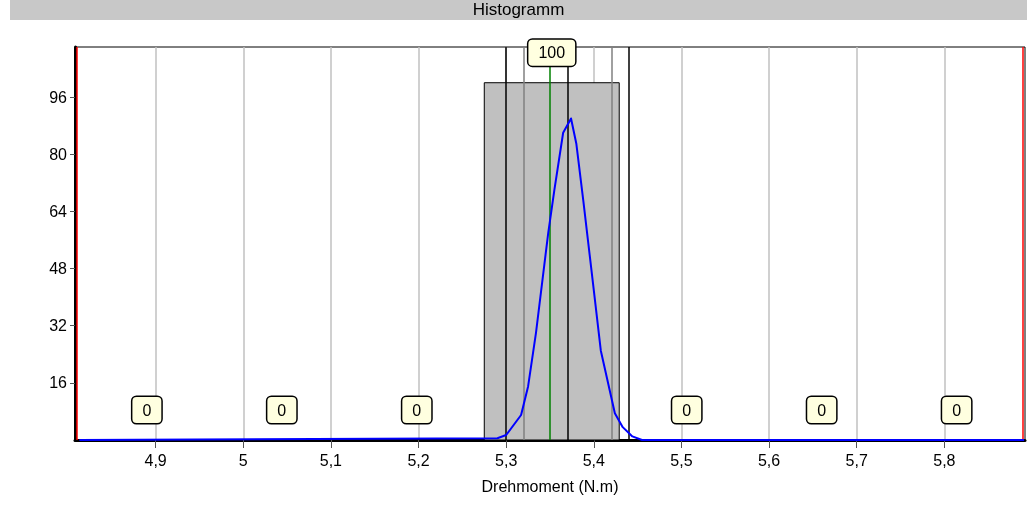 The height and width of the screenshot is (510, 1027). I want to click on x-tick-label: 5, so click(243, 460).